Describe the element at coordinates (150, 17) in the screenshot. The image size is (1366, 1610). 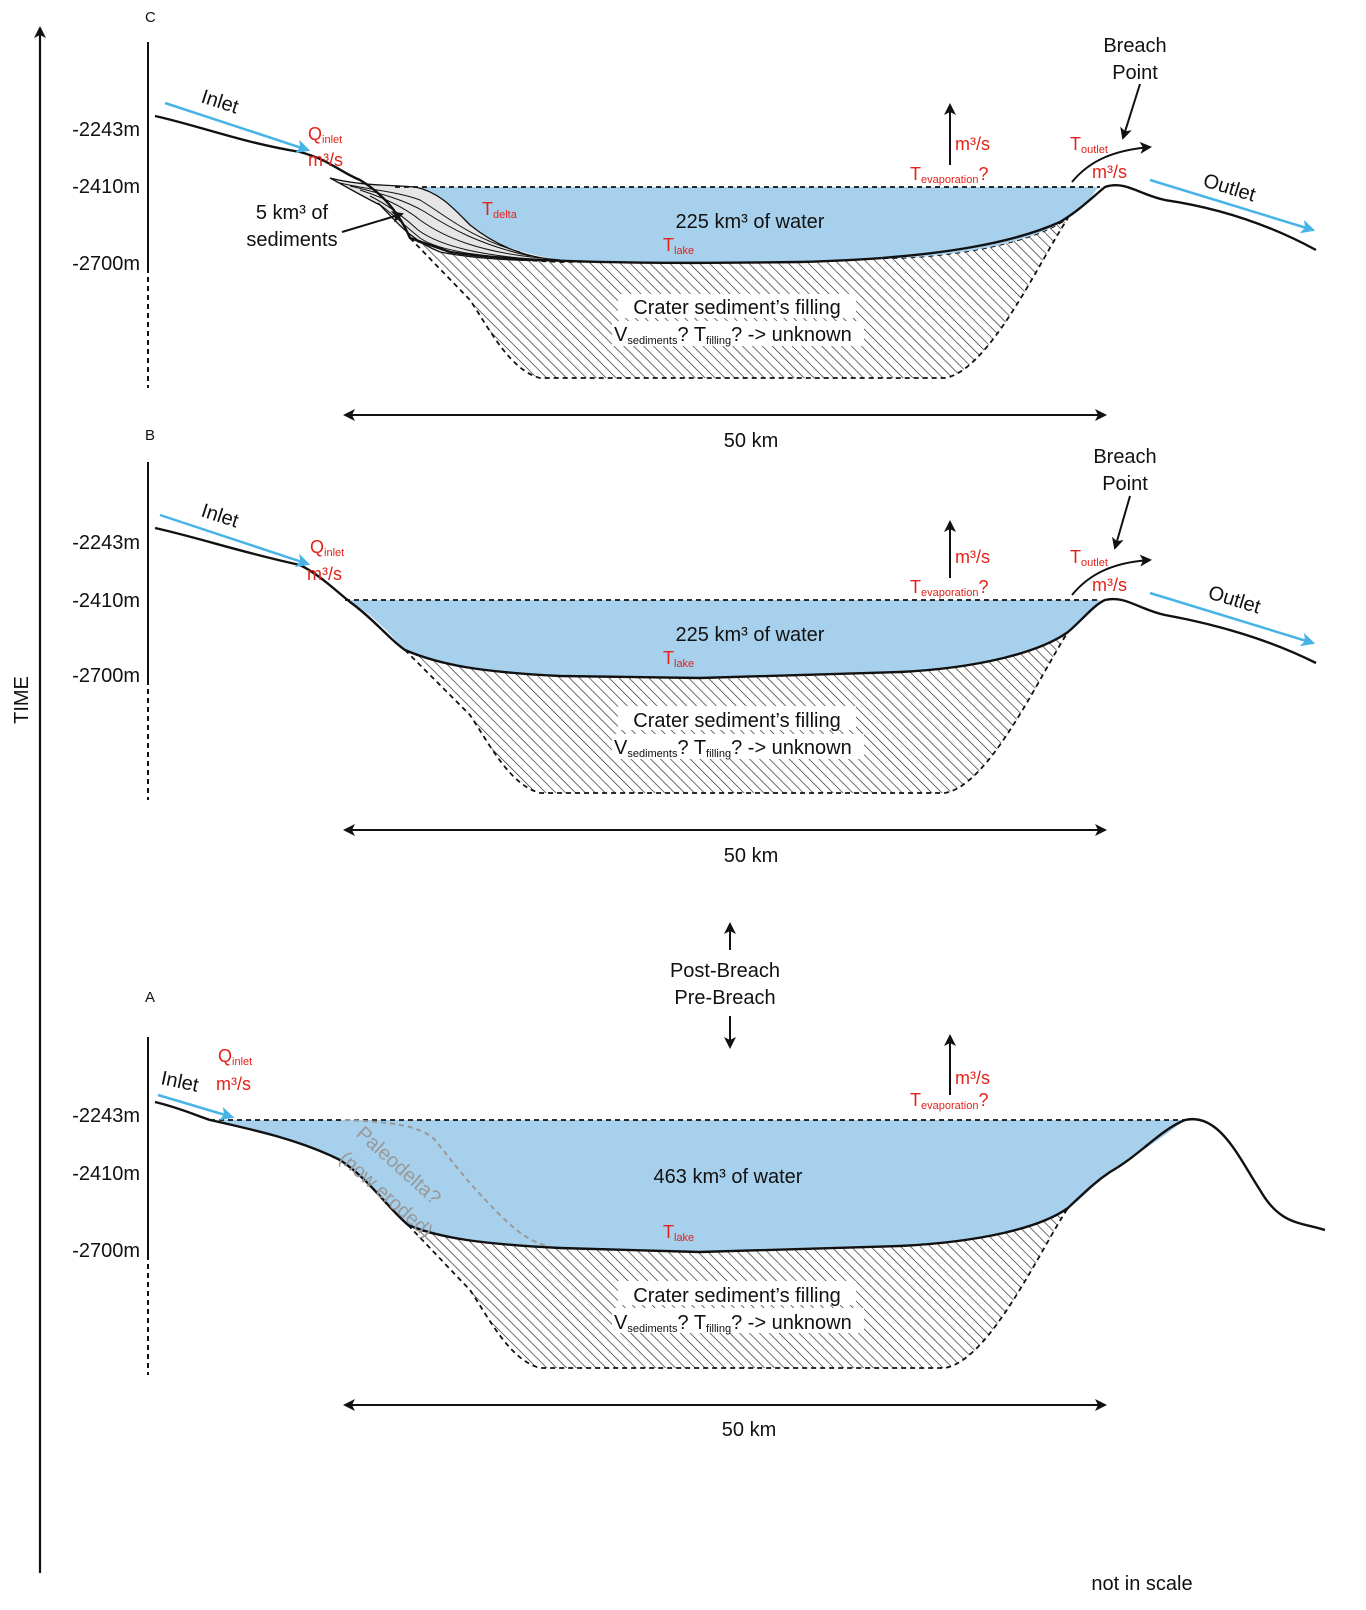
I see `panel-letter: C` at that location.